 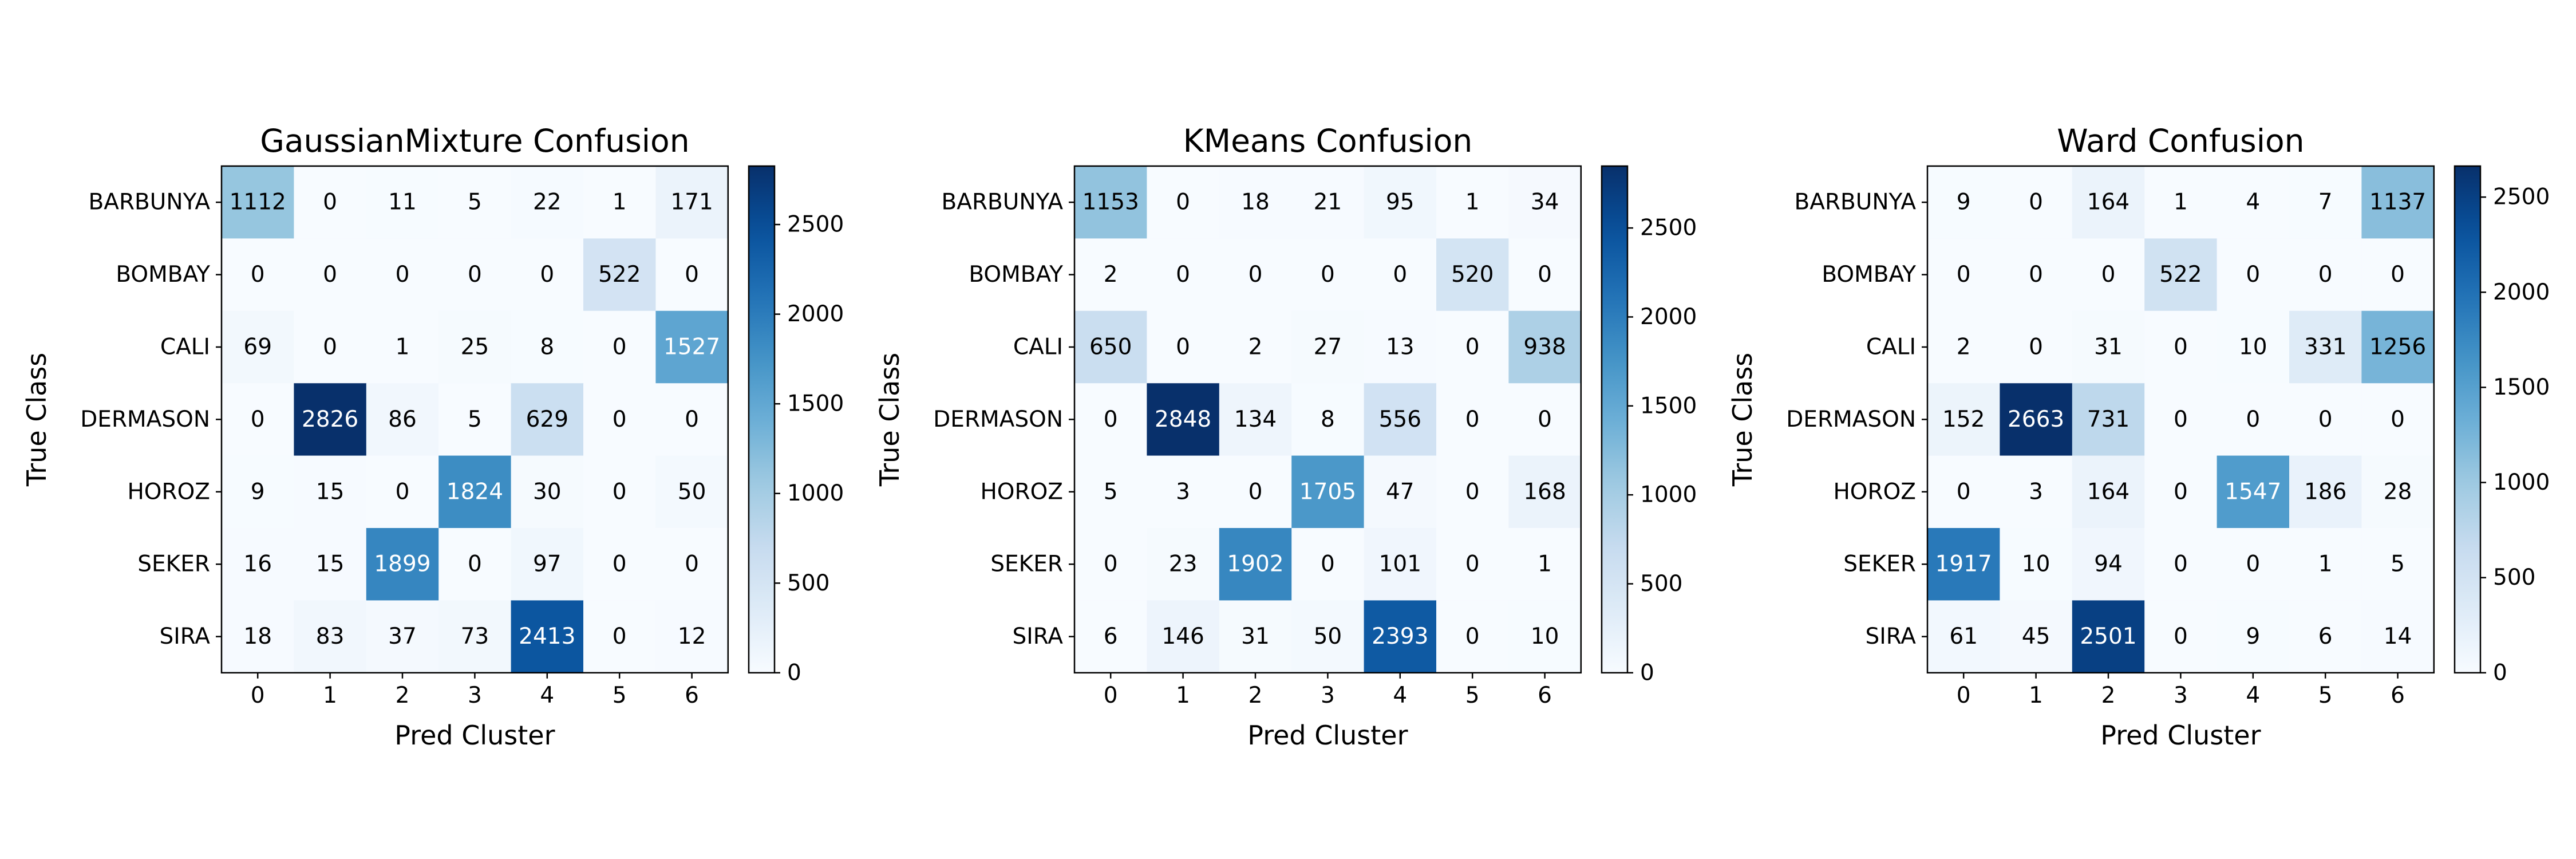 What do you see at coordinates (2036, 419) in the screenshot?
I see `cell-value-label: 2663` at bounding box center [2036, 419].